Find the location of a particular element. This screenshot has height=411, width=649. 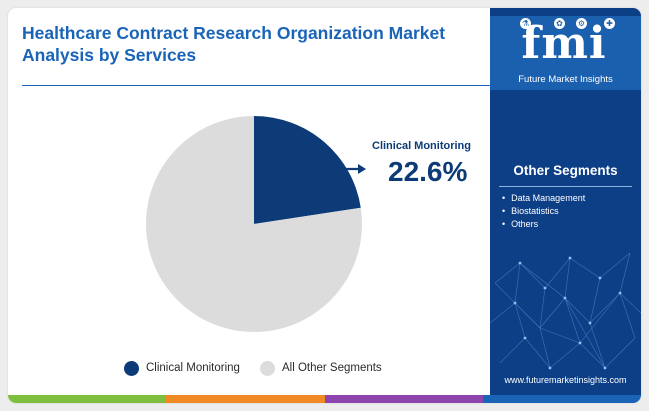

callout-arrow is located at coordinates (352, 169).